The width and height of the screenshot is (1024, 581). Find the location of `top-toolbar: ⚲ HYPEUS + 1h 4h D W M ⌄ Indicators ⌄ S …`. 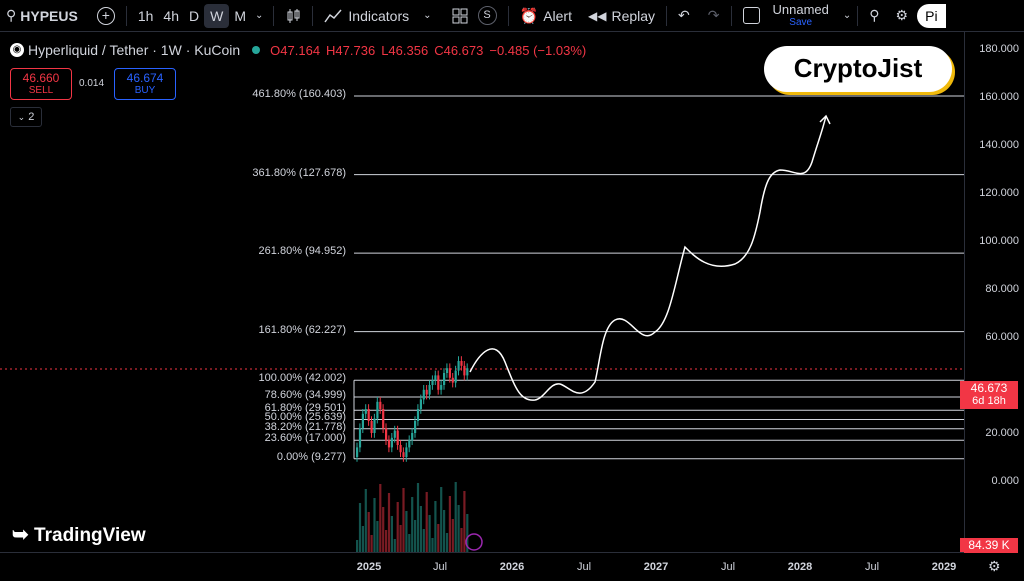

top-toolbar: ⚲ HYPEUS + 1h 4h D W M ⌄ Indicators ⌄ S … is located at coordinates (512, 16).